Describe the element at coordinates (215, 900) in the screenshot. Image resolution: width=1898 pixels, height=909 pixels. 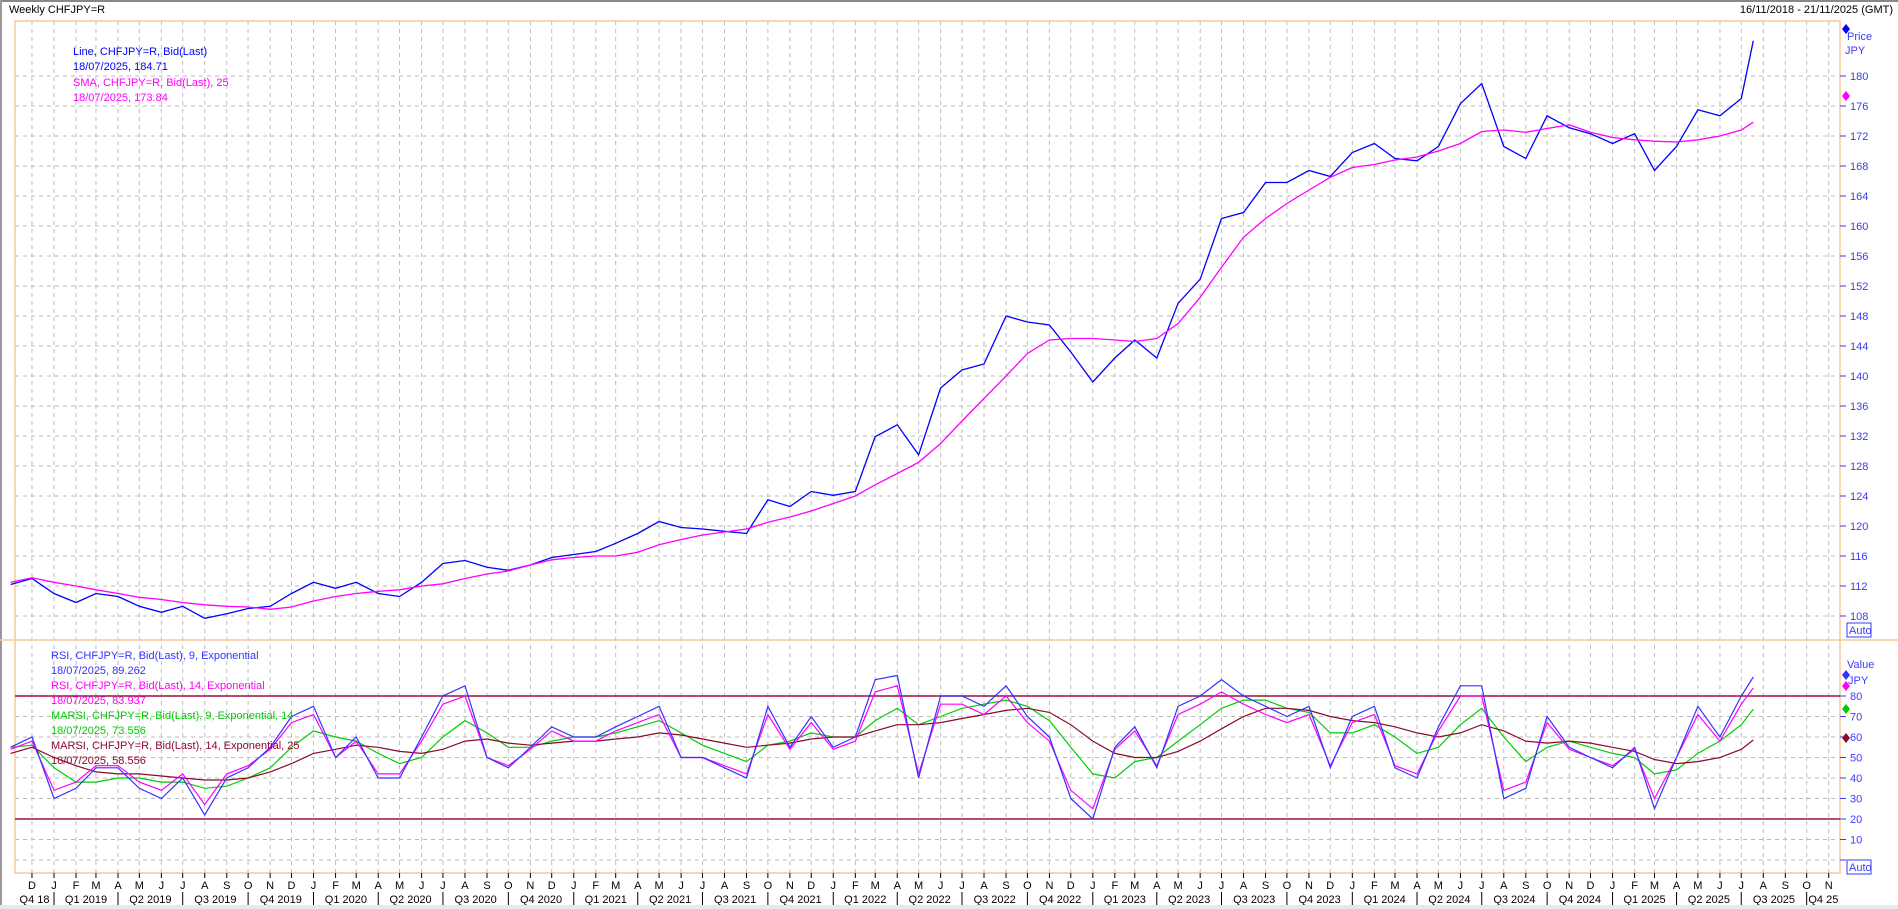
I see `quarter-label: Q3 2019` at that location.